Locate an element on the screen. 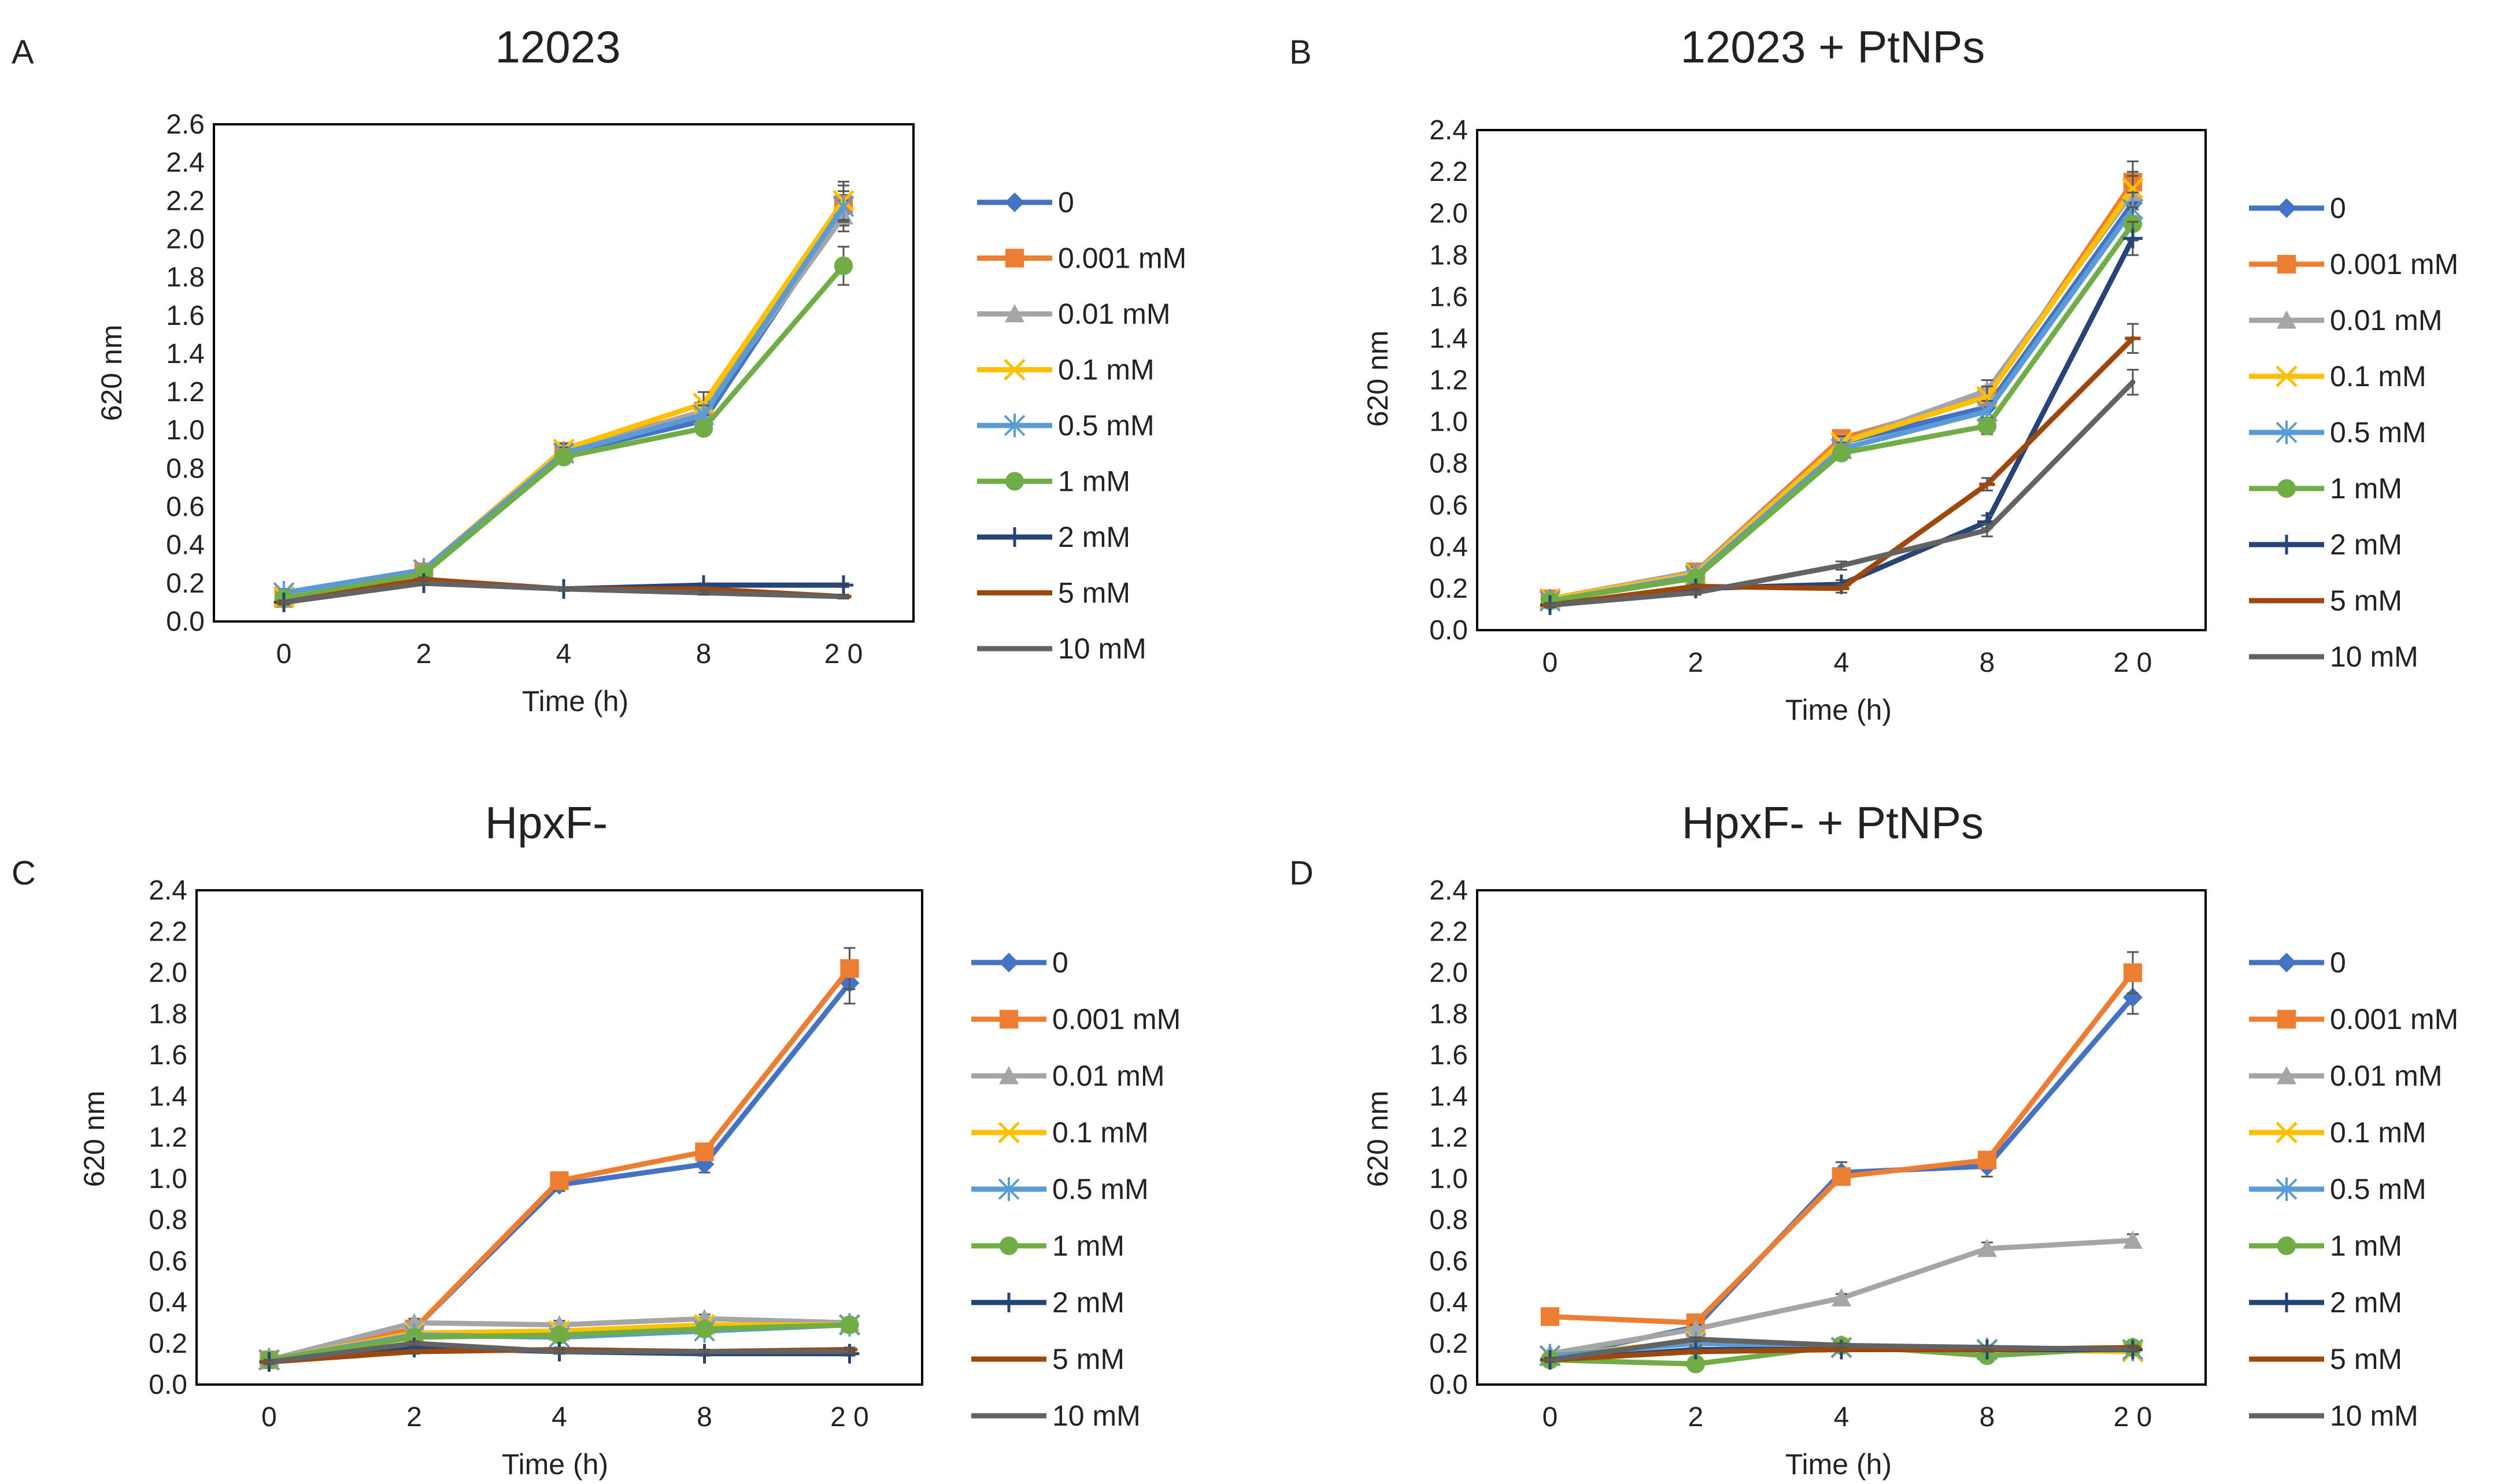 This screenshot has width=2497, height=1484. x-tick-label: 8 is located at coordinates (1987, 1417).